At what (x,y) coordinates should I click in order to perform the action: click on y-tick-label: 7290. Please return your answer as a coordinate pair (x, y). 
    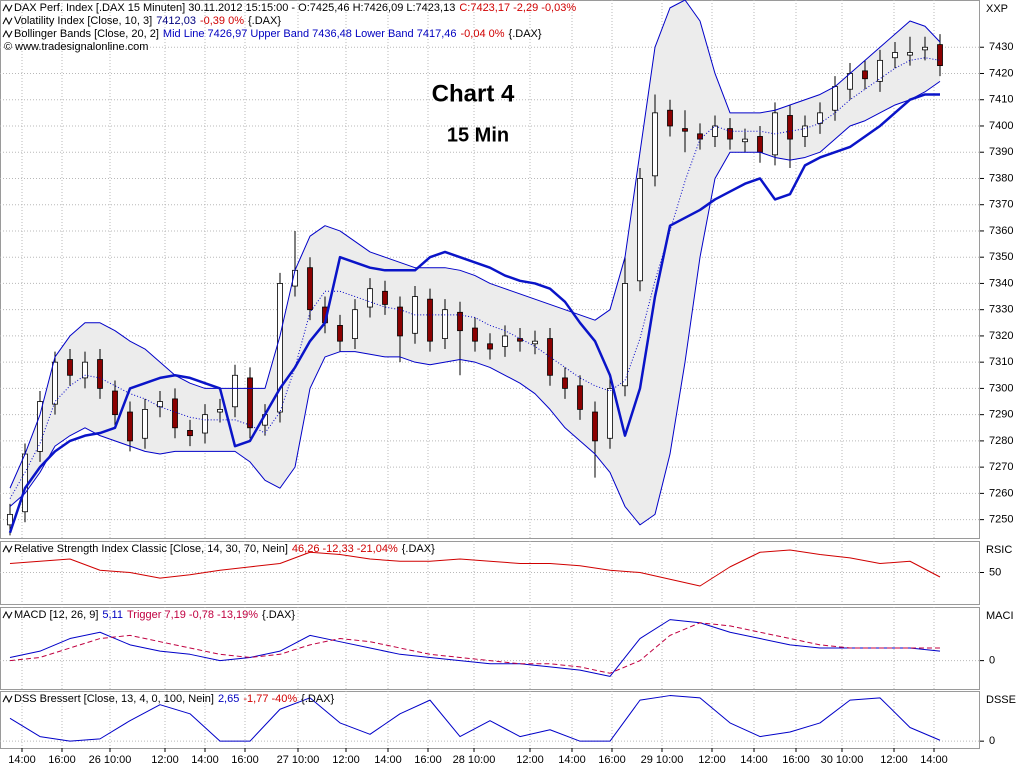
    Looking at the image, I should click on (1001, 415).